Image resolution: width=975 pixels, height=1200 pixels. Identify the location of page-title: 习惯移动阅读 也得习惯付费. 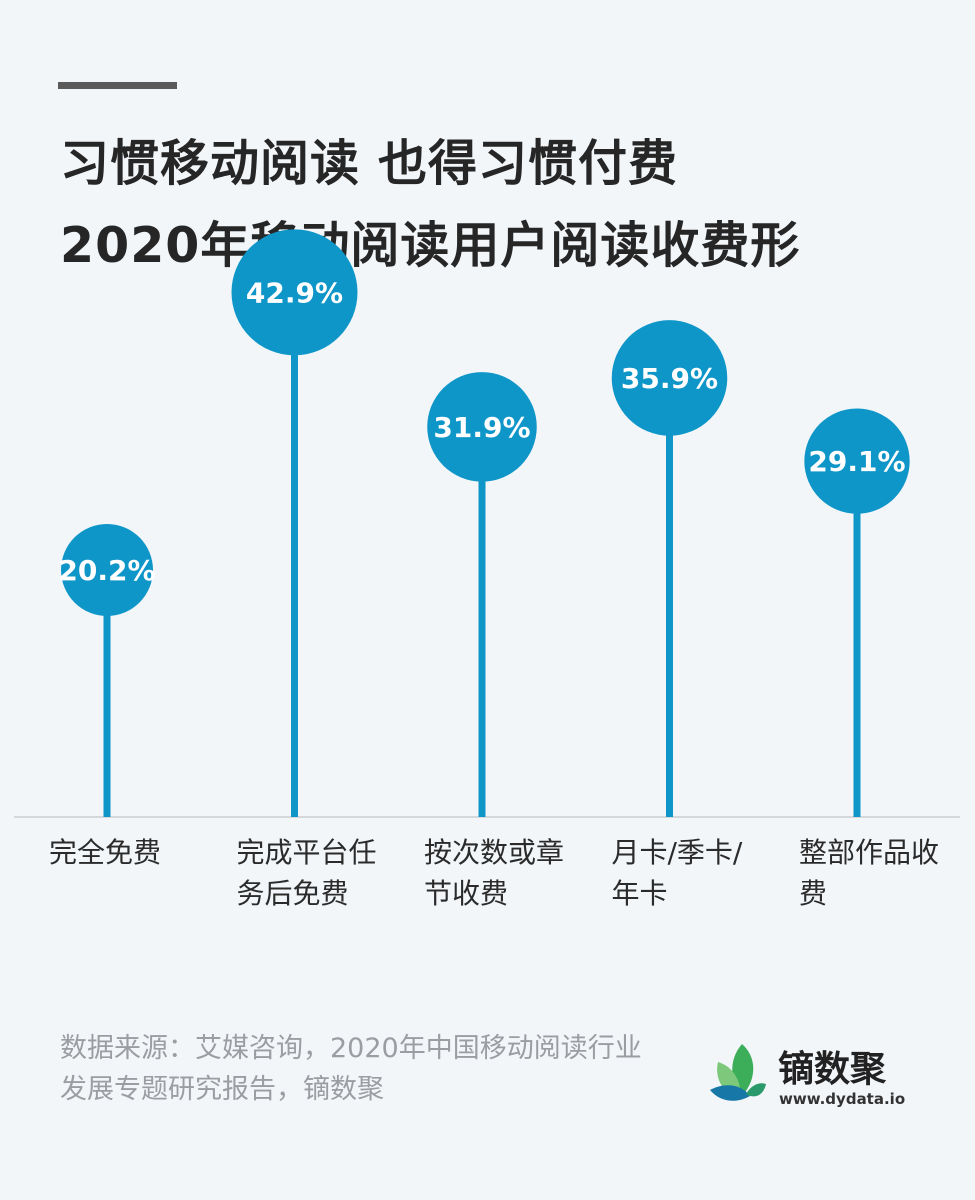
(369, 163).